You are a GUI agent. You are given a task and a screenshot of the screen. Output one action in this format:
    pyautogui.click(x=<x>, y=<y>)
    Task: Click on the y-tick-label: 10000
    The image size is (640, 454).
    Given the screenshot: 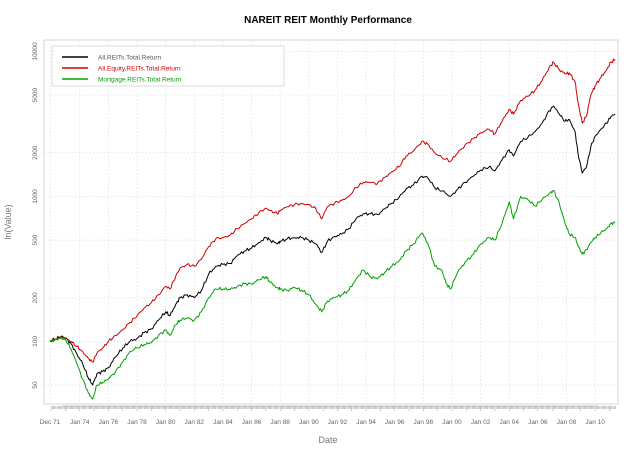 What is the action you would take?
    pyautogui.click(x=35, y=51)
    